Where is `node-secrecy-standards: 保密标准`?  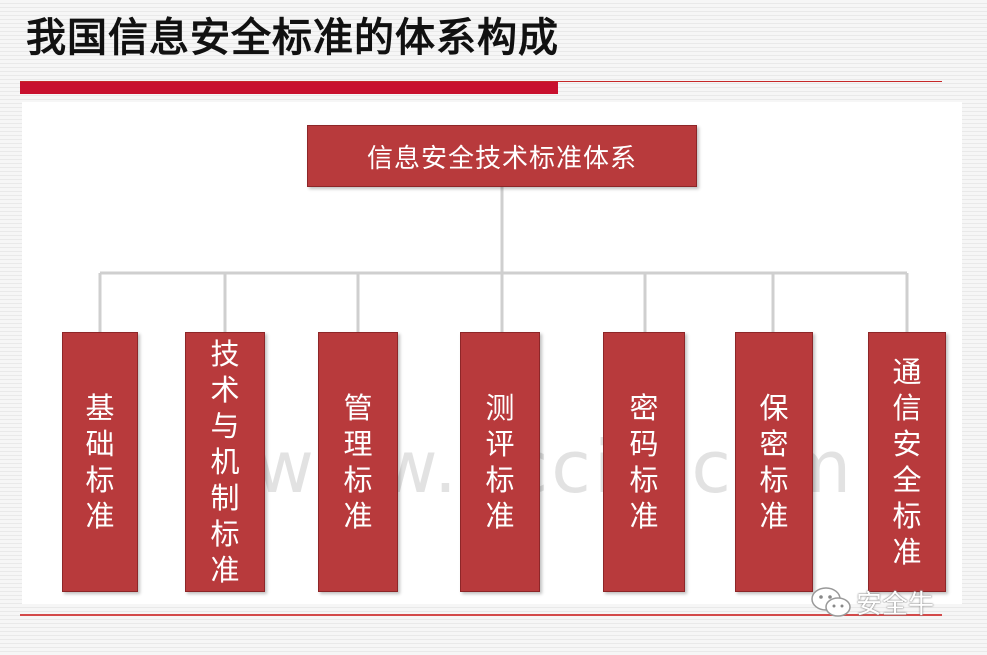 node-secrecy-standards: 保密标准 is located at coordinates (774, 462).